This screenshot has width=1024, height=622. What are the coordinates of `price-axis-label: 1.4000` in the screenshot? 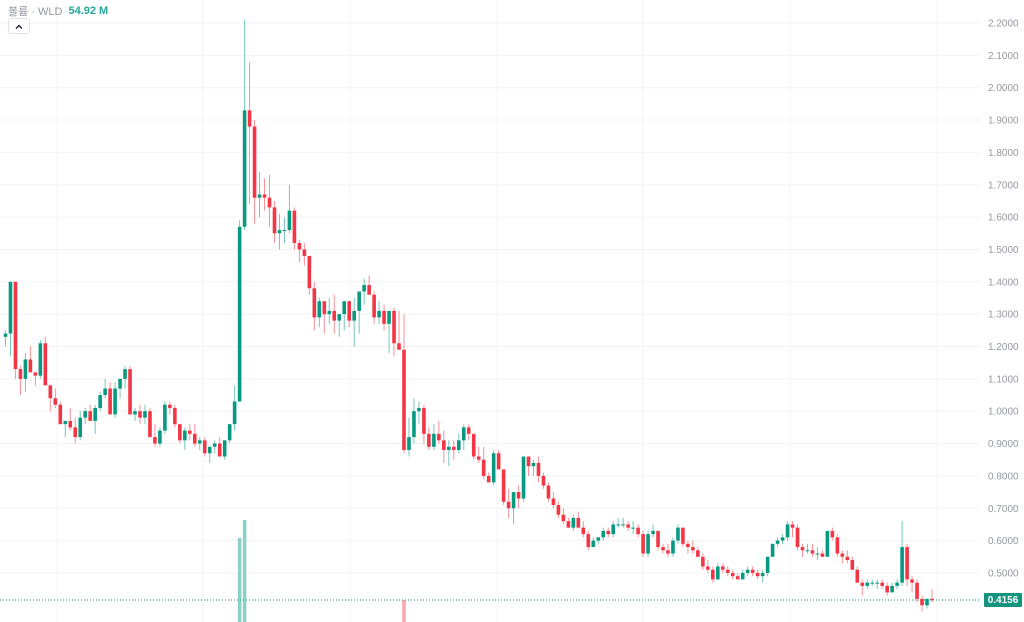 It's located at (1003, 282).